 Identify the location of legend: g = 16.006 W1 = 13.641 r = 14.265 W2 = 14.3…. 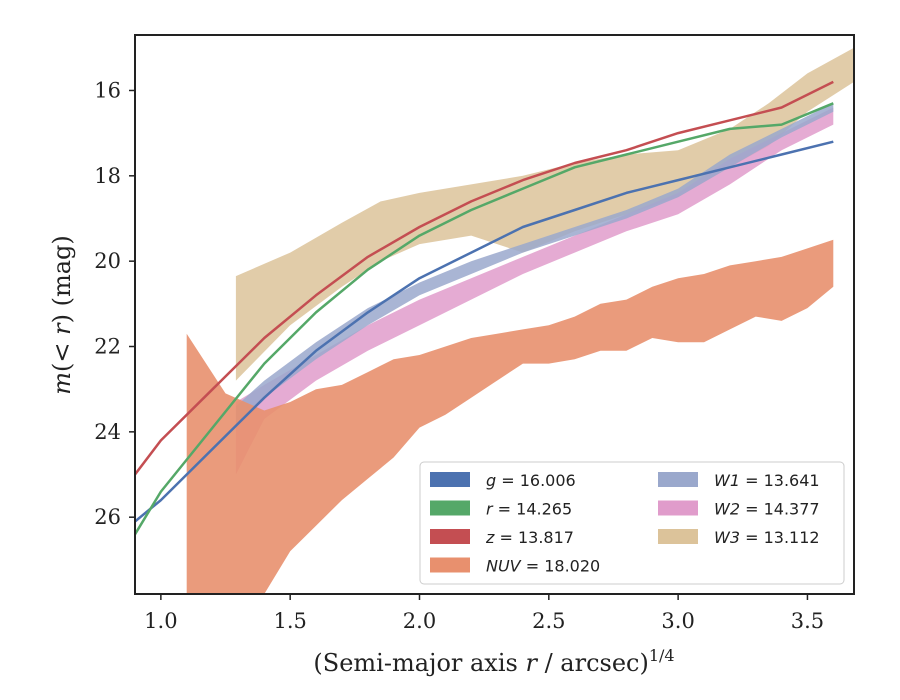
(632, 523).